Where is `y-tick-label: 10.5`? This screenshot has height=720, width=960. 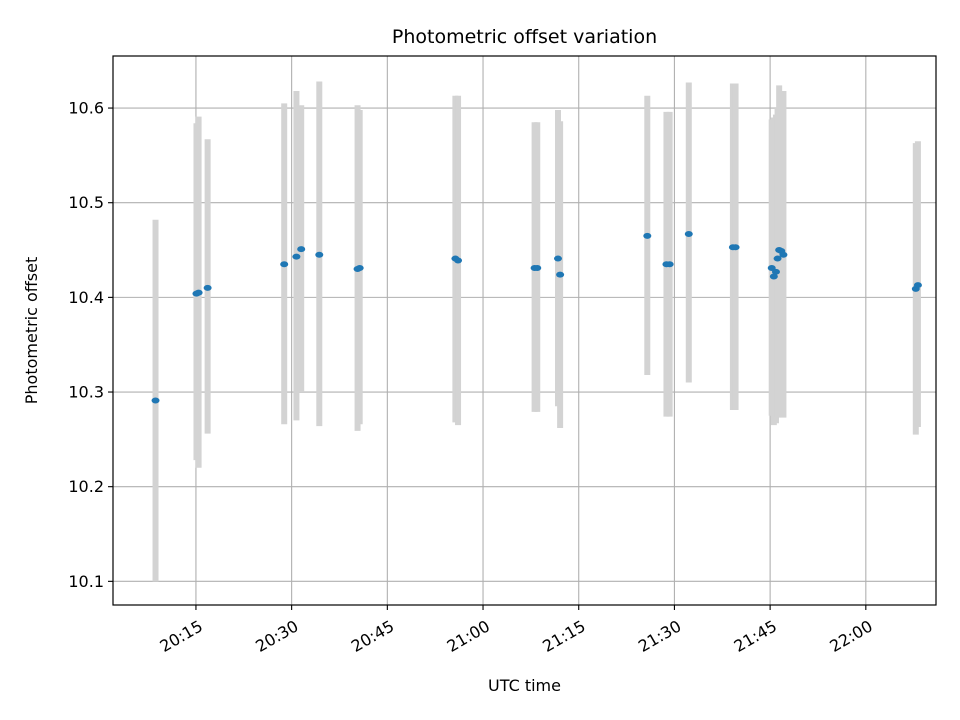 y-tick-label: 10.5 is located at coordinates (86, 202).